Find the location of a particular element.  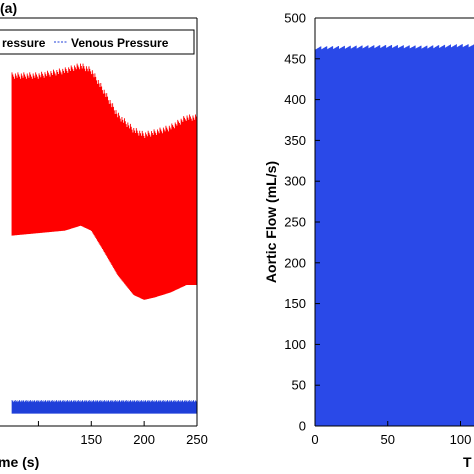

y-tick-label: 350 is located at coordinates (295, 140).